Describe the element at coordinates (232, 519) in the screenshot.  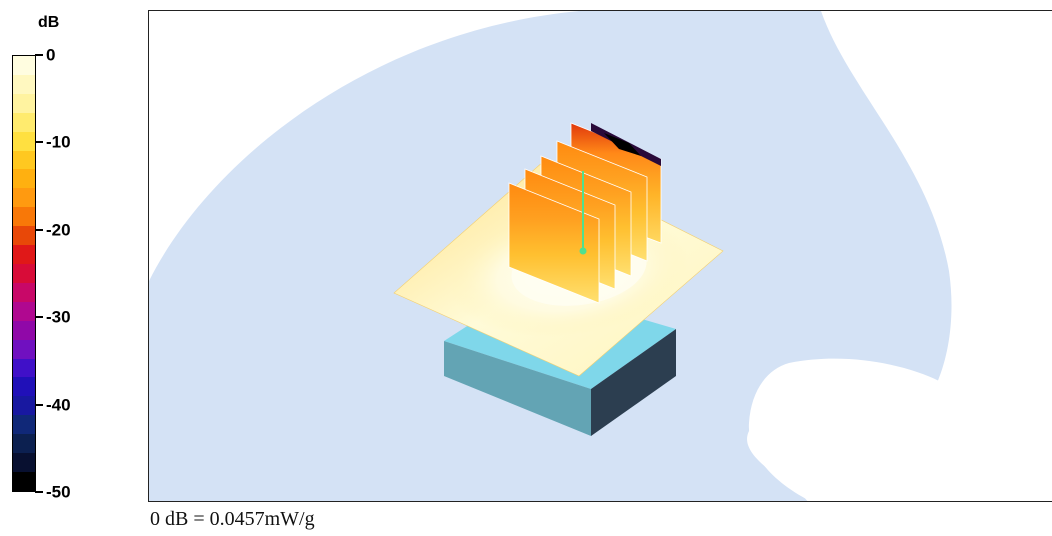
I see `reference-value-caption: 0 dB = 0.0457mW/g` at that location.